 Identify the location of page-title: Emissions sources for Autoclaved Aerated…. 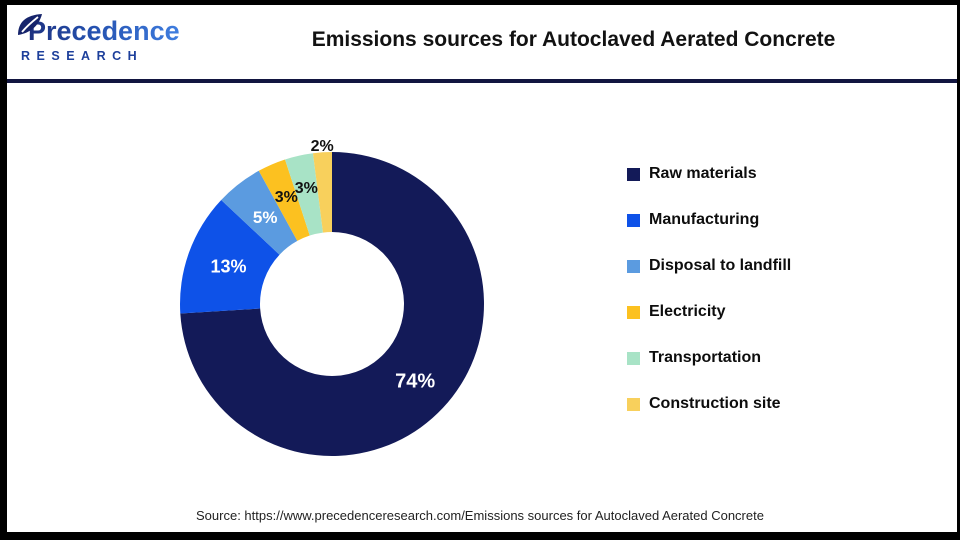
(573, 39).